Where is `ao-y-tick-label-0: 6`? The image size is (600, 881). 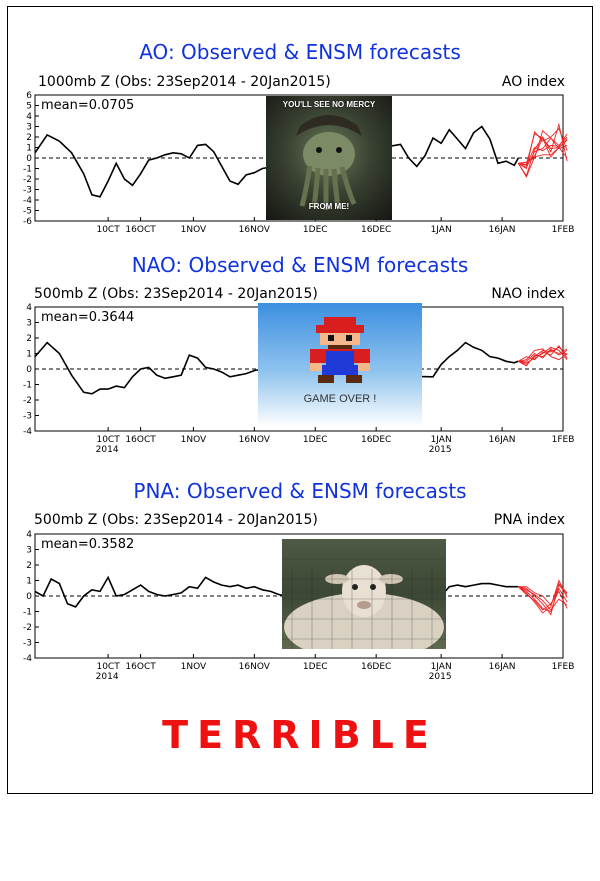
ao-y-tick-label-0: 6 is located at coordinates (29, 96).